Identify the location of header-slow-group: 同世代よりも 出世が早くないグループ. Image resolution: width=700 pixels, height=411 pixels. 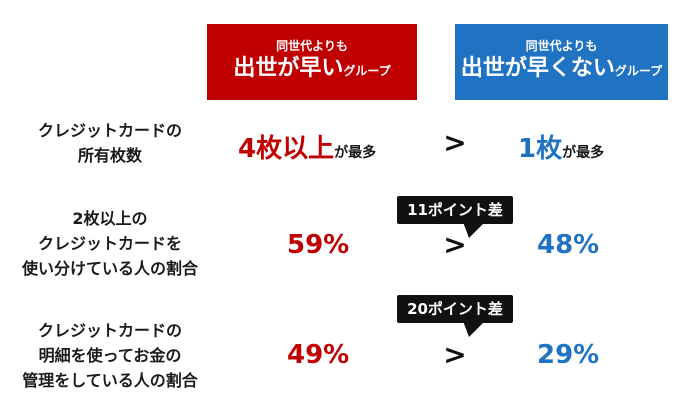
(561, 62).